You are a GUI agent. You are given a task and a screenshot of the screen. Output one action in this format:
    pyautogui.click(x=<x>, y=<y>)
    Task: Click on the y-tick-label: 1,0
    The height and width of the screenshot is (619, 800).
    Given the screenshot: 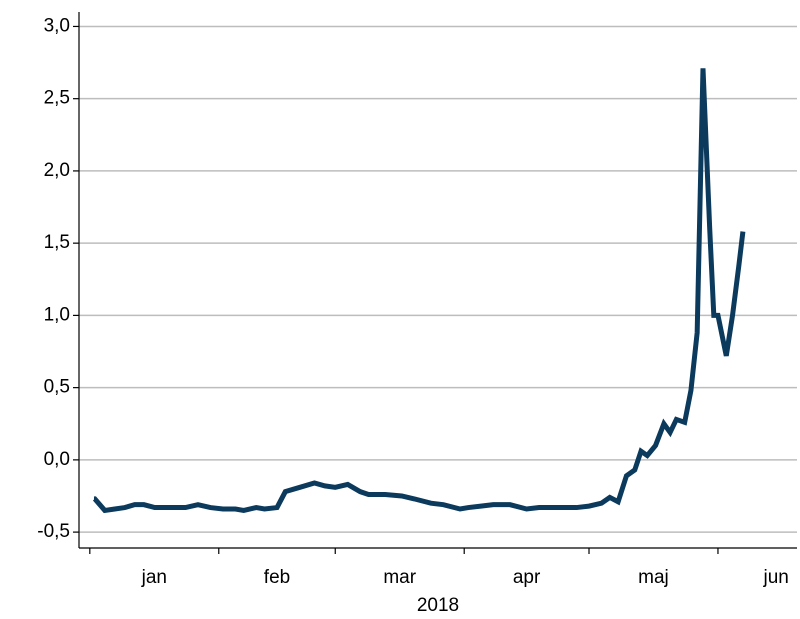 What is the action you would take?
    pyautogui.click(x=57, y=314)
    